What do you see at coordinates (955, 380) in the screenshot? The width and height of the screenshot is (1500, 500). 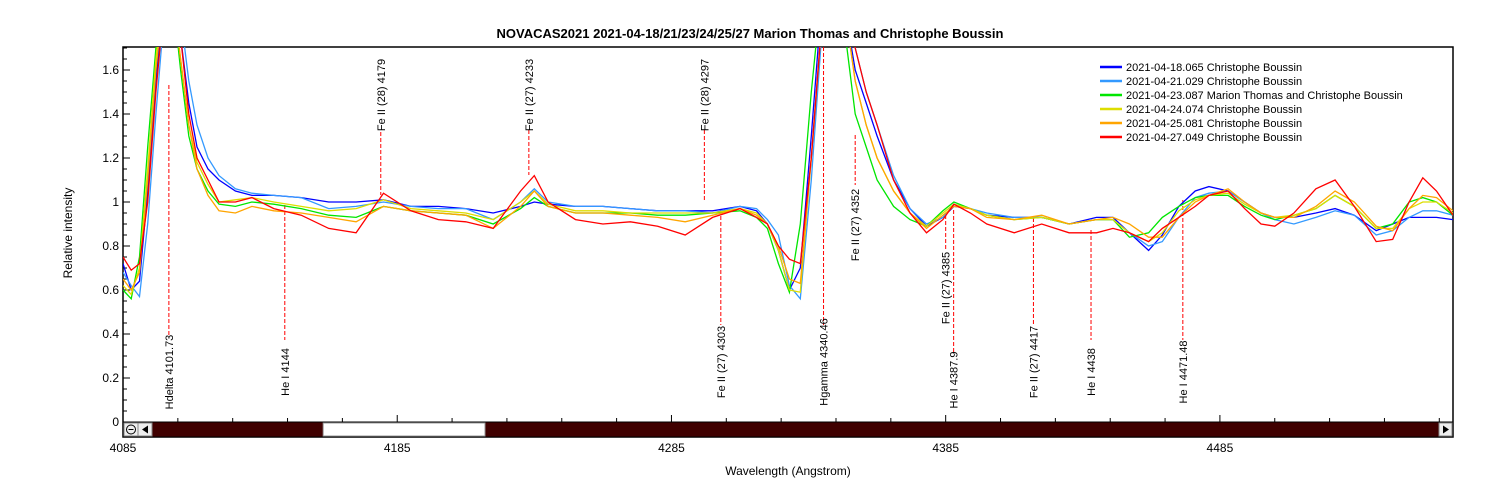 I see `annotation-label: He I 4387.9` at bounding box center [955, 380].